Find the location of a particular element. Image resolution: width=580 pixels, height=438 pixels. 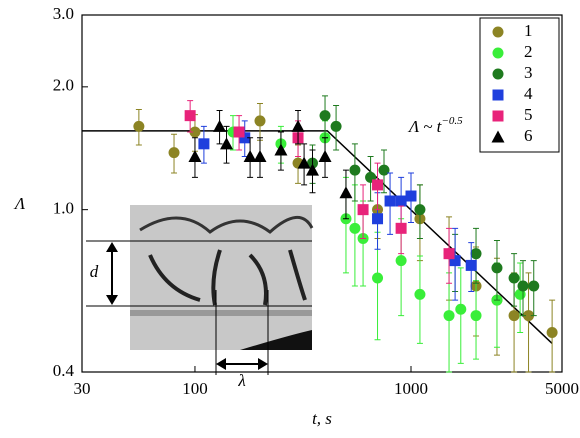

annotation: λ is located at coordinates (241, 380).